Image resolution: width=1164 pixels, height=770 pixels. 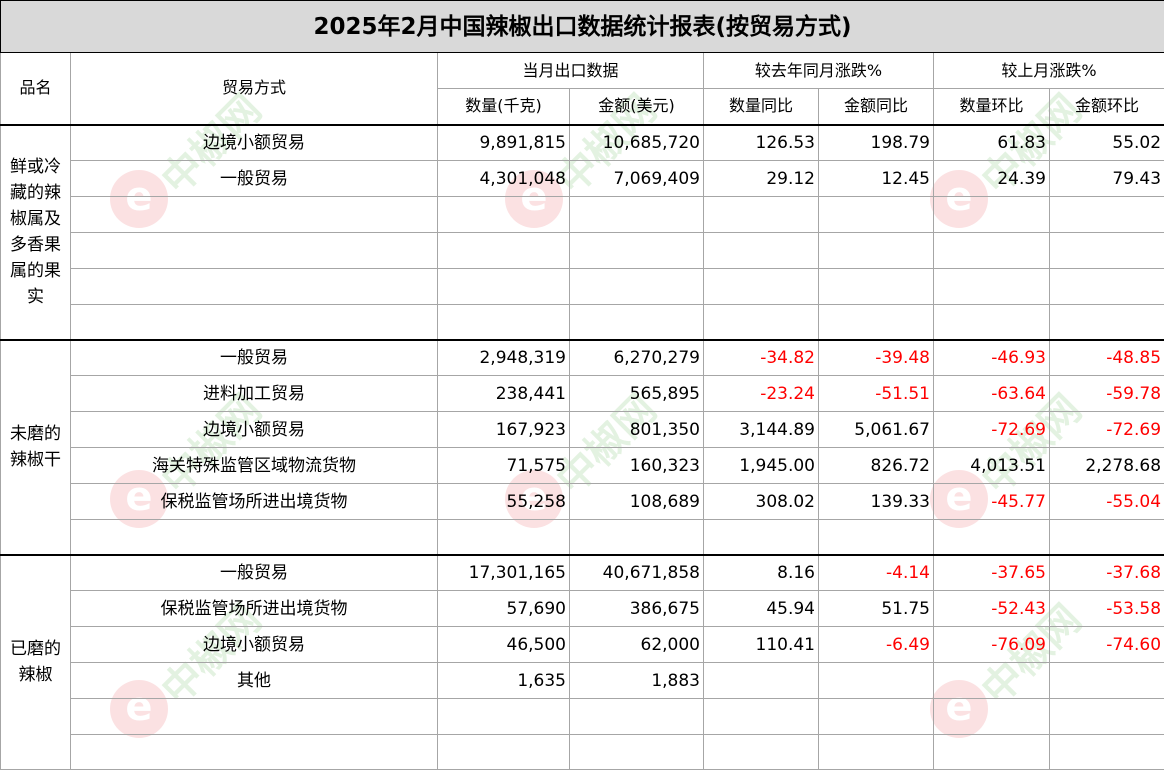 What do you see at coordinates (876, 179) in the screenshot?
I see `amount-yoy-cell: 12.45` at bounding box center [876, 179].